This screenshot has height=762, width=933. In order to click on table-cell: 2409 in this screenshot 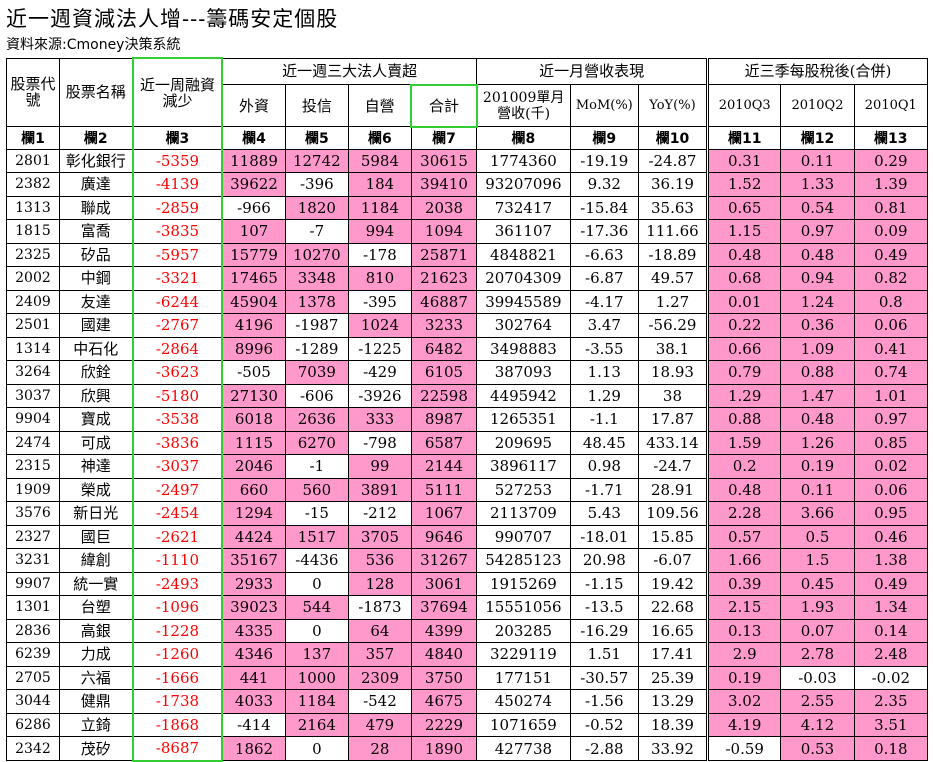, I will do `click(33, 301)`.